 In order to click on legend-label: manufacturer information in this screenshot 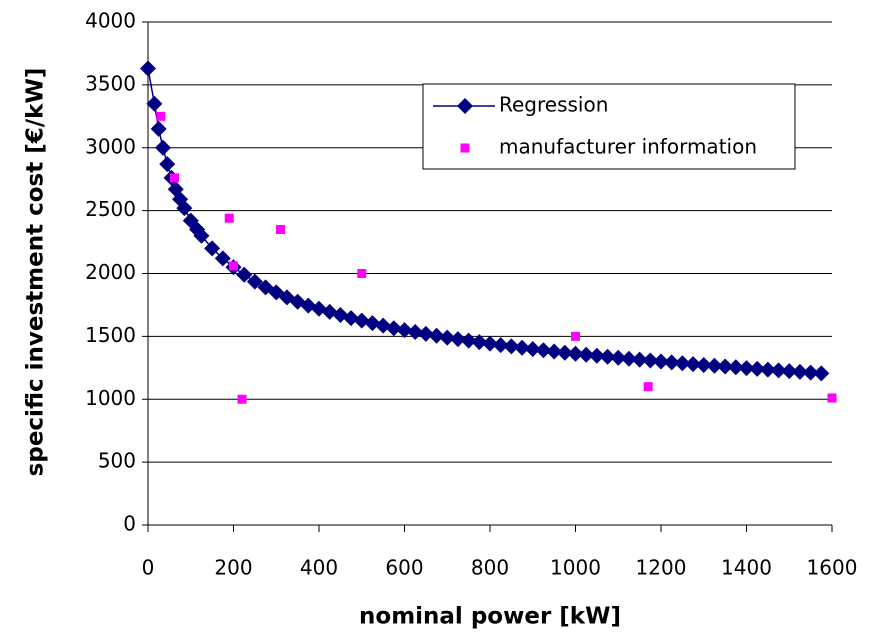, I will do `click(628, 147)`.